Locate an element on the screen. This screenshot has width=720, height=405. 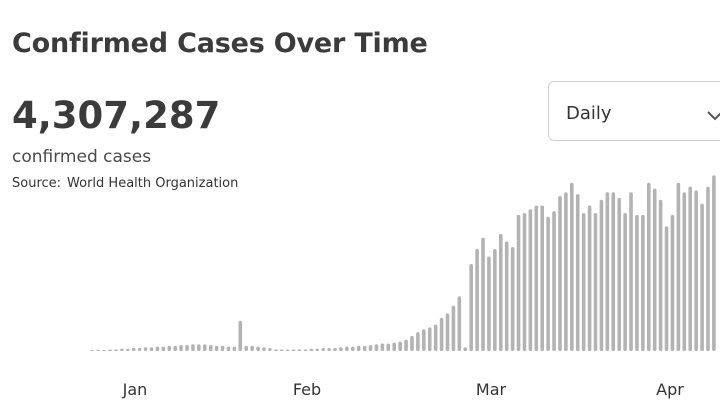
source-value: World Health Organization is located at coordinates (153, 183).